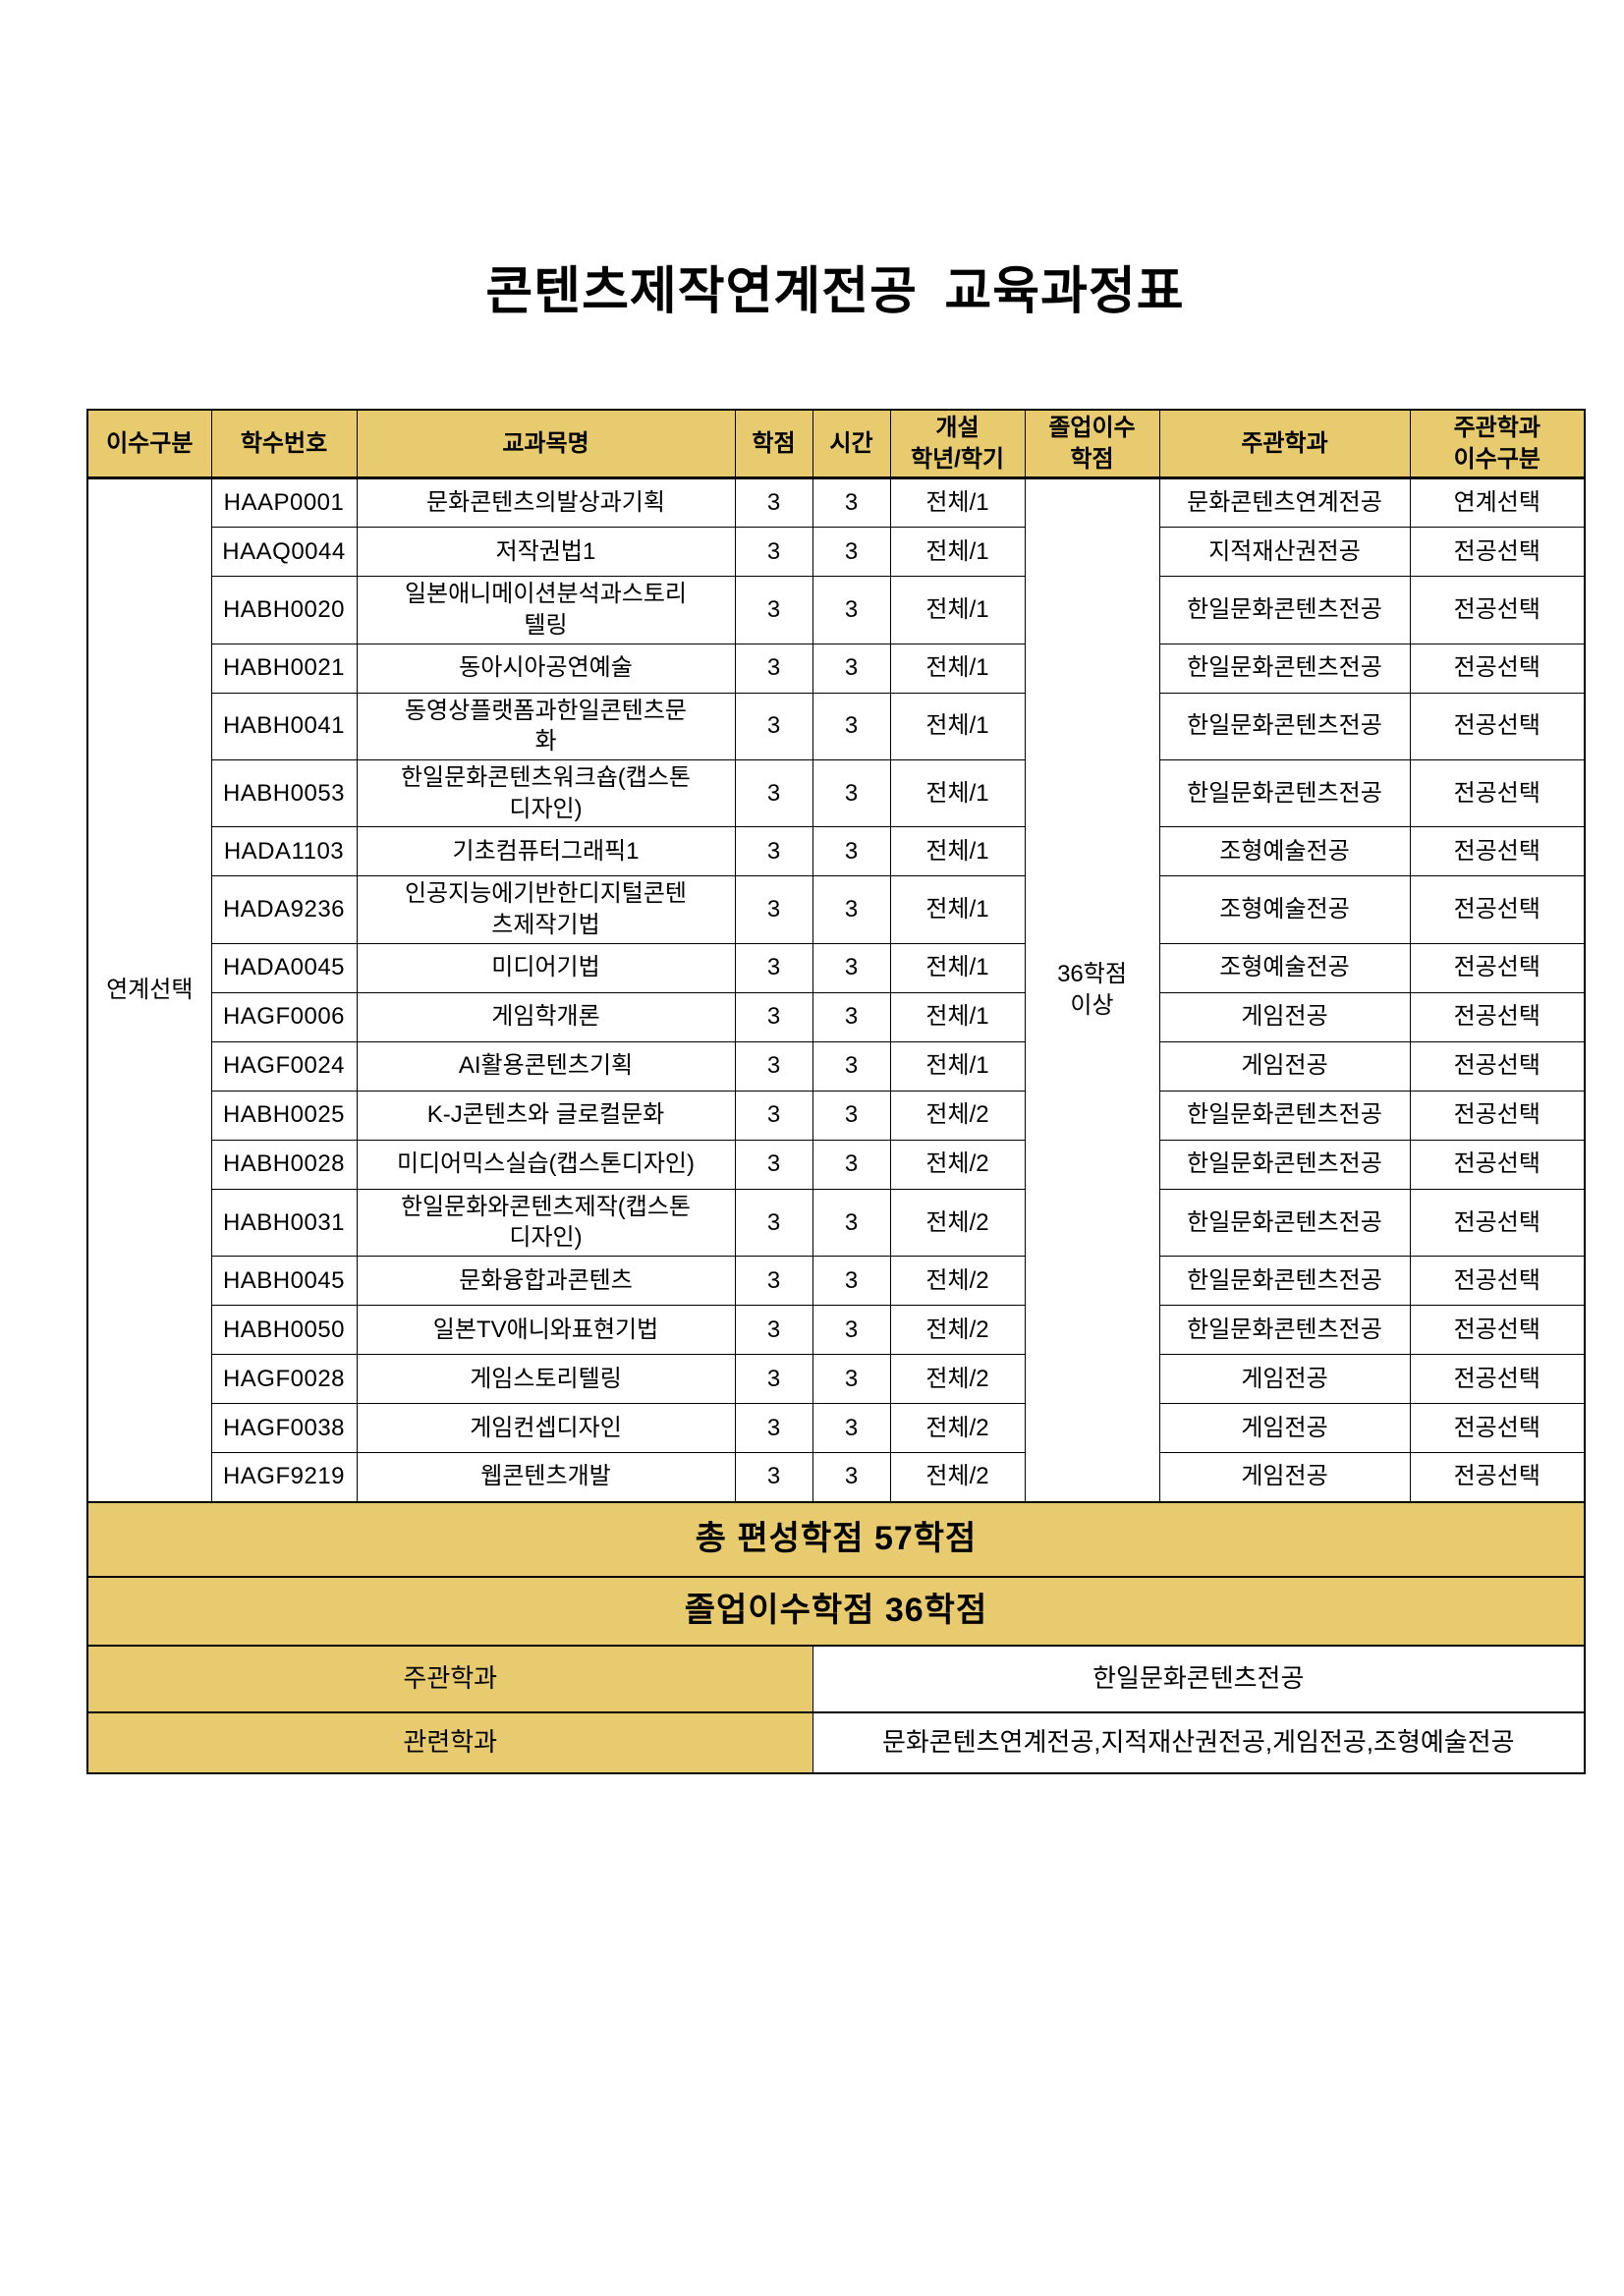  I want to click on related-dept-row: 관련학과 문화콘텐츠연계전공,지적재산권전공,게임전공,조형예술전공, so click(836, 1742).